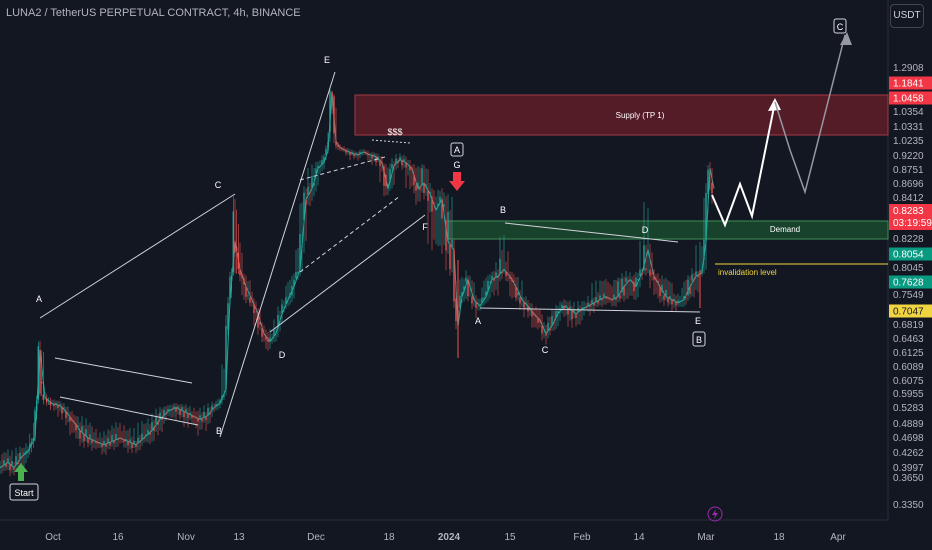  What do you see at coordinates (908, 367) in the screenshot?
I see `y-tick-label: 0.6089` at bounding box center [908, 367].